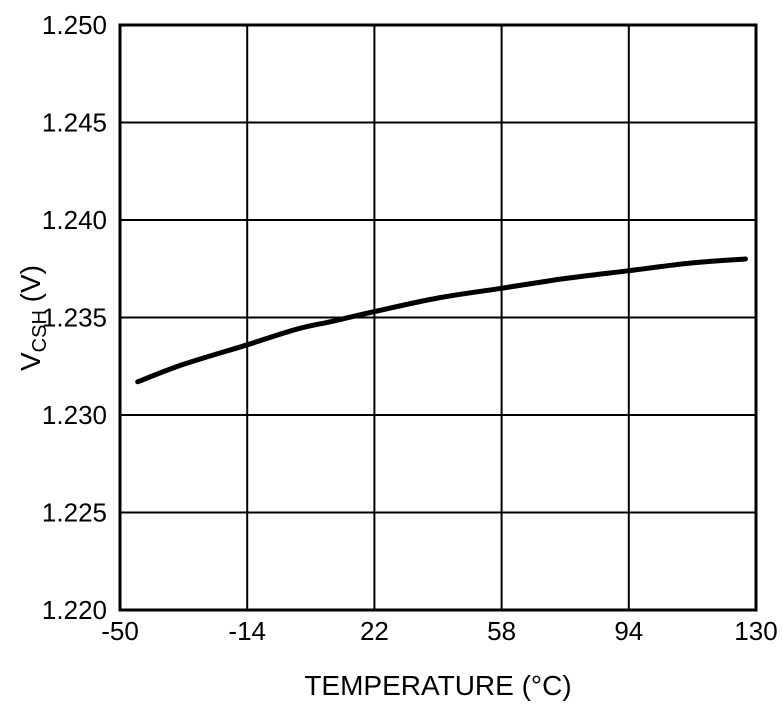 This screenshot has width=783, height=719. What do you see at coordinates (74, 610) in the screenshot?
I see `y-tick-label: 1.220` at bounding box center [74, 610].